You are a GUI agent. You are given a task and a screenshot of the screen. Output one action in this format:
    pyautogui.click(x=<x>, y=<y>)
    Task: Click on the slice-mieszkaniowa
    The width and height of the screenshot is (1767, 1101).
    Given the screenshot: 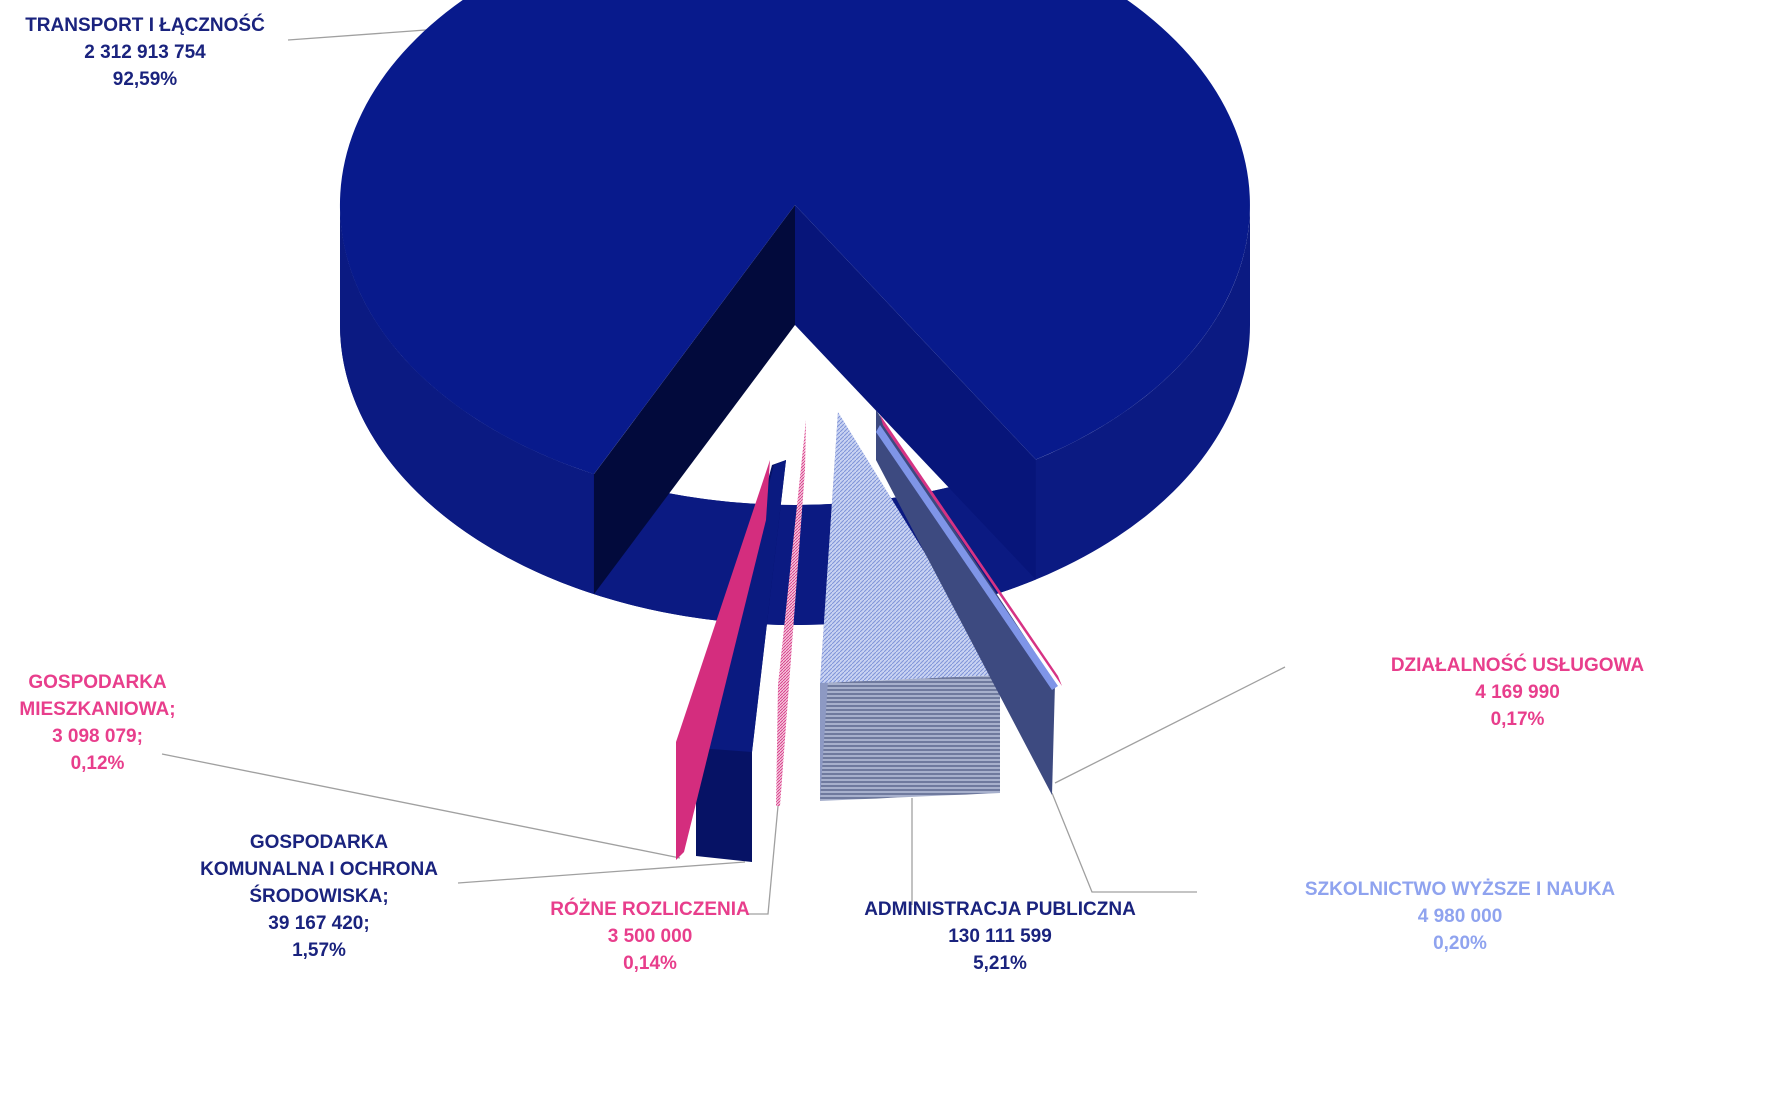 What is the action you would take?
    pyautogui.click(x=723, y=660)
    